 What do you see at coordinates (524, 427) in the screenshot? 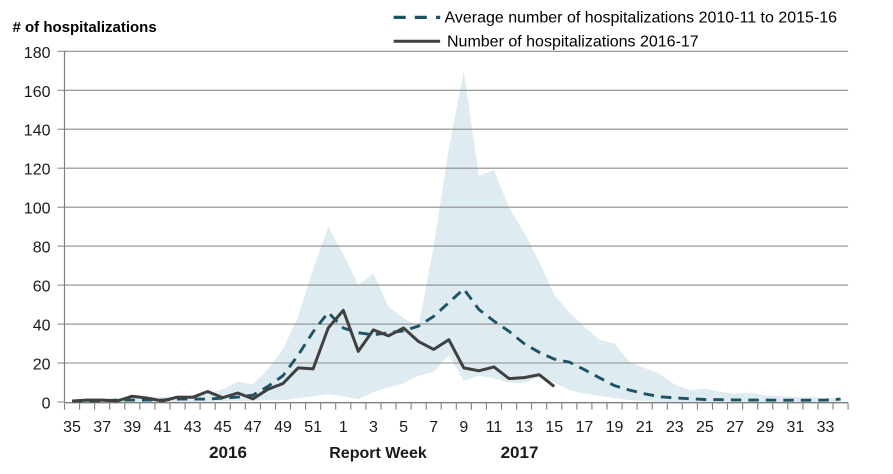
I see `svg-text: 13` at bounding box center [524, 427].